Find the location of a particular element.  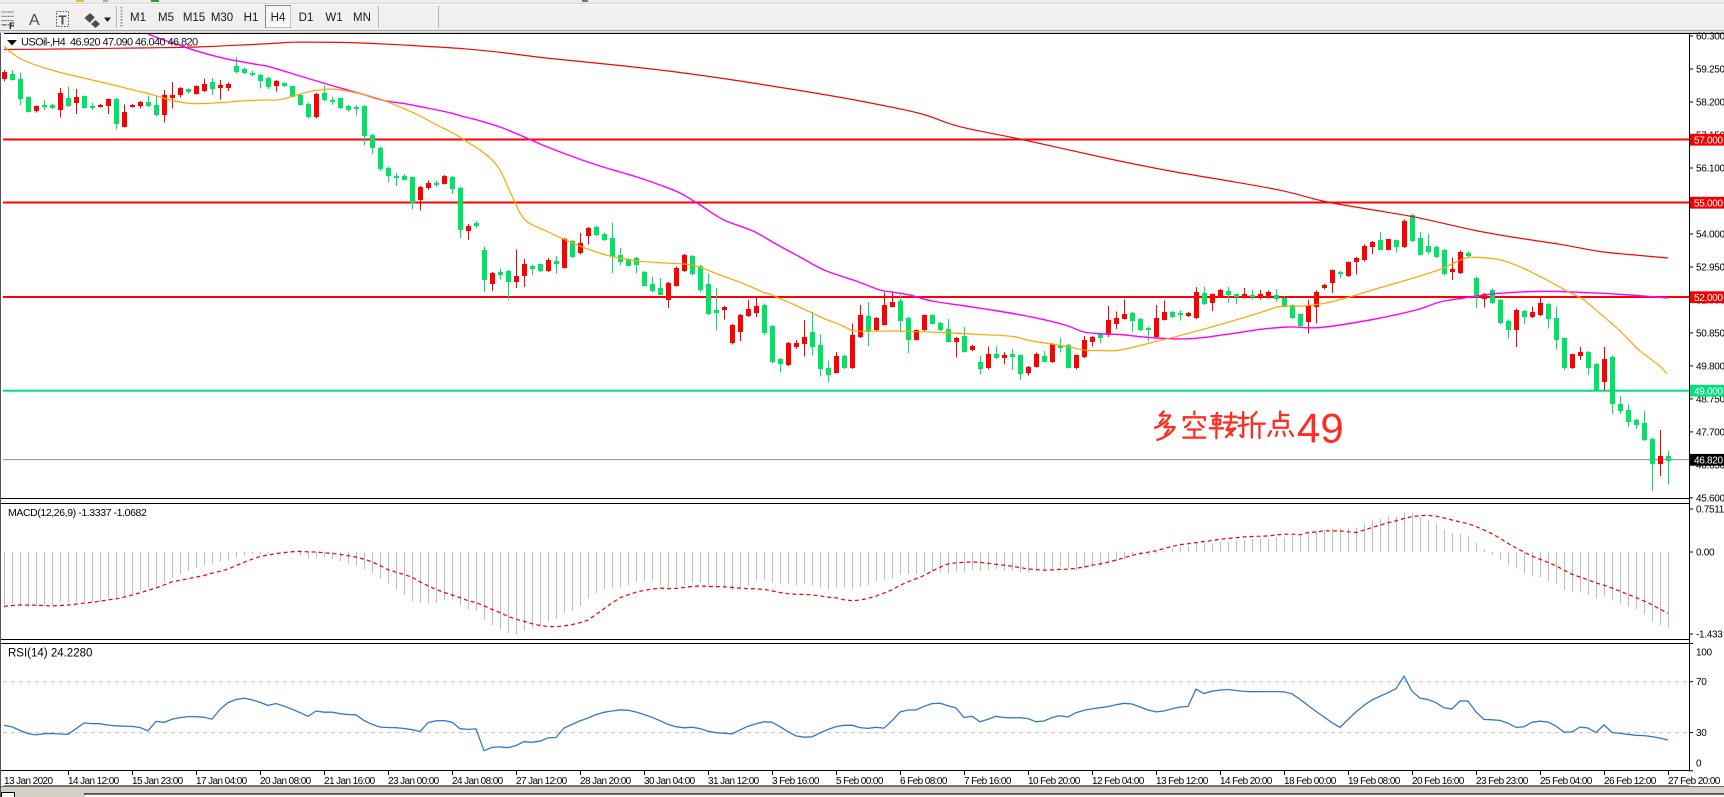

svg-text: 55.000 is located at coordinates (1709, 203).